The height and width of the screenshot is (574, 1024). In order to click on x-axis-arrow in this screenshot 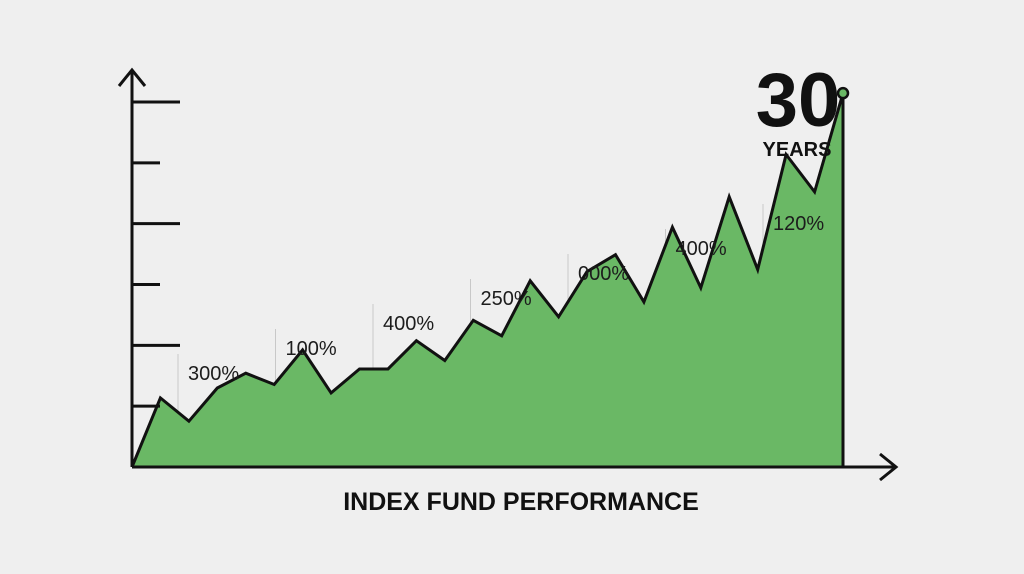, I will do `click(889, 467)`.